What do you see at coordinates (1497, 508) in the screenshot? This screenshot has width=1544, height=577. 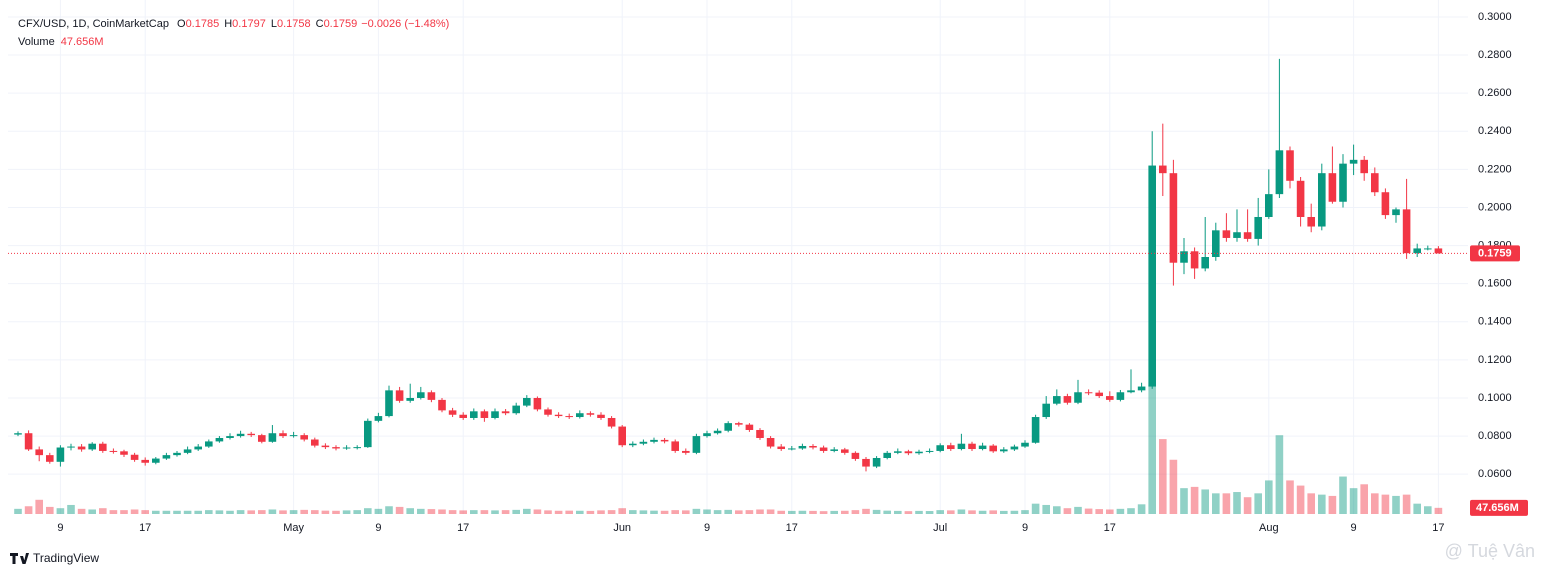 I see `volume-value-label: 47.656M` at bounding box center [1497, 508].